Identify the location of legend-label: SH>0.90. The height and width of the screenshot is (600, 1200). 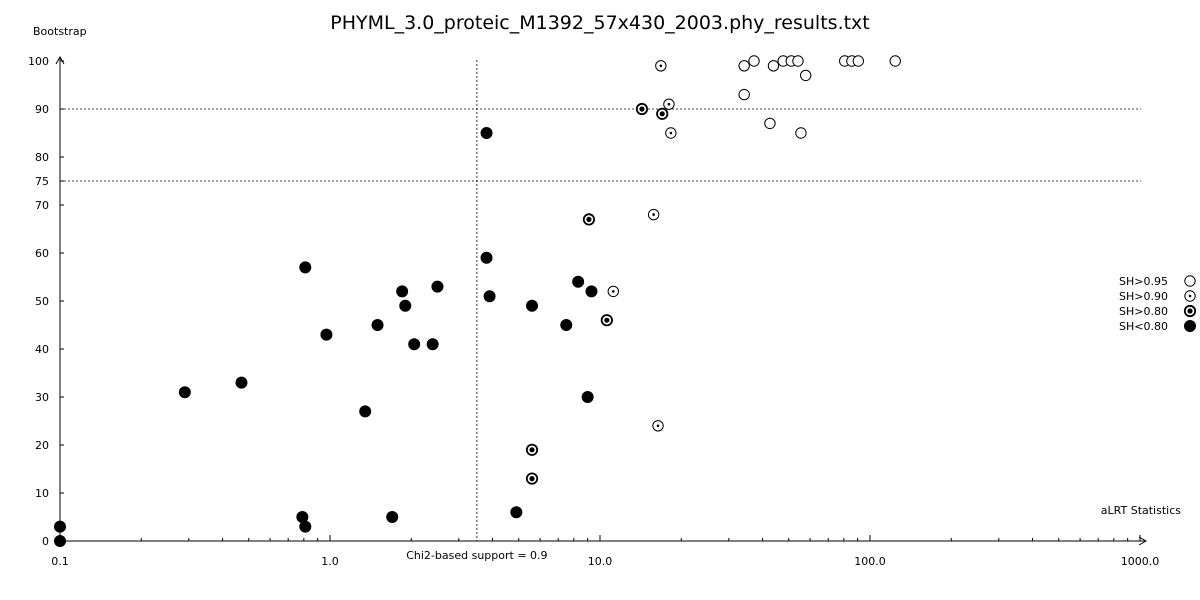
(1143, 296).